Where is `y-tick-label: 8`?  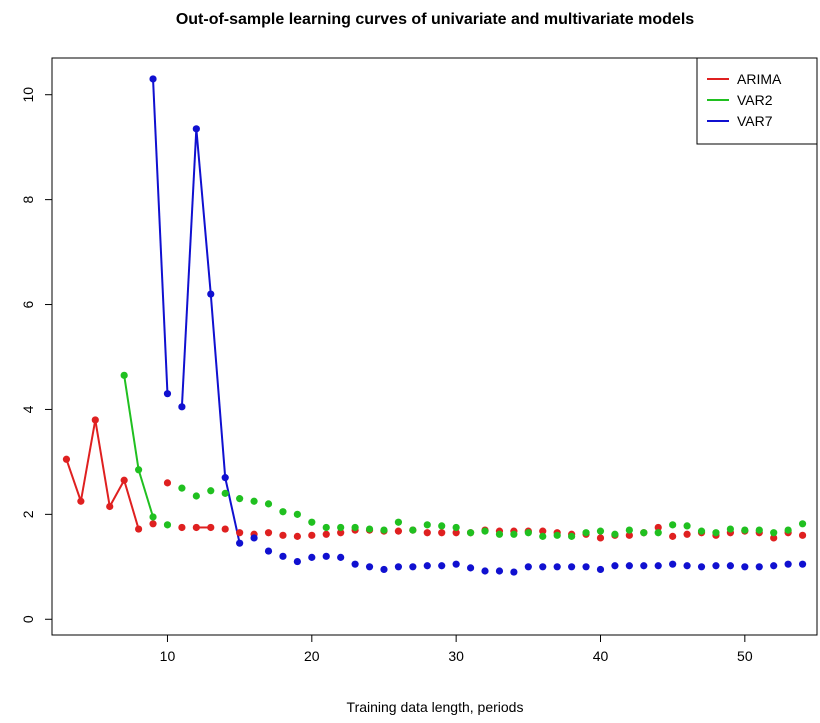
y-tick-label: 8 is located at coordinates (28, 200).